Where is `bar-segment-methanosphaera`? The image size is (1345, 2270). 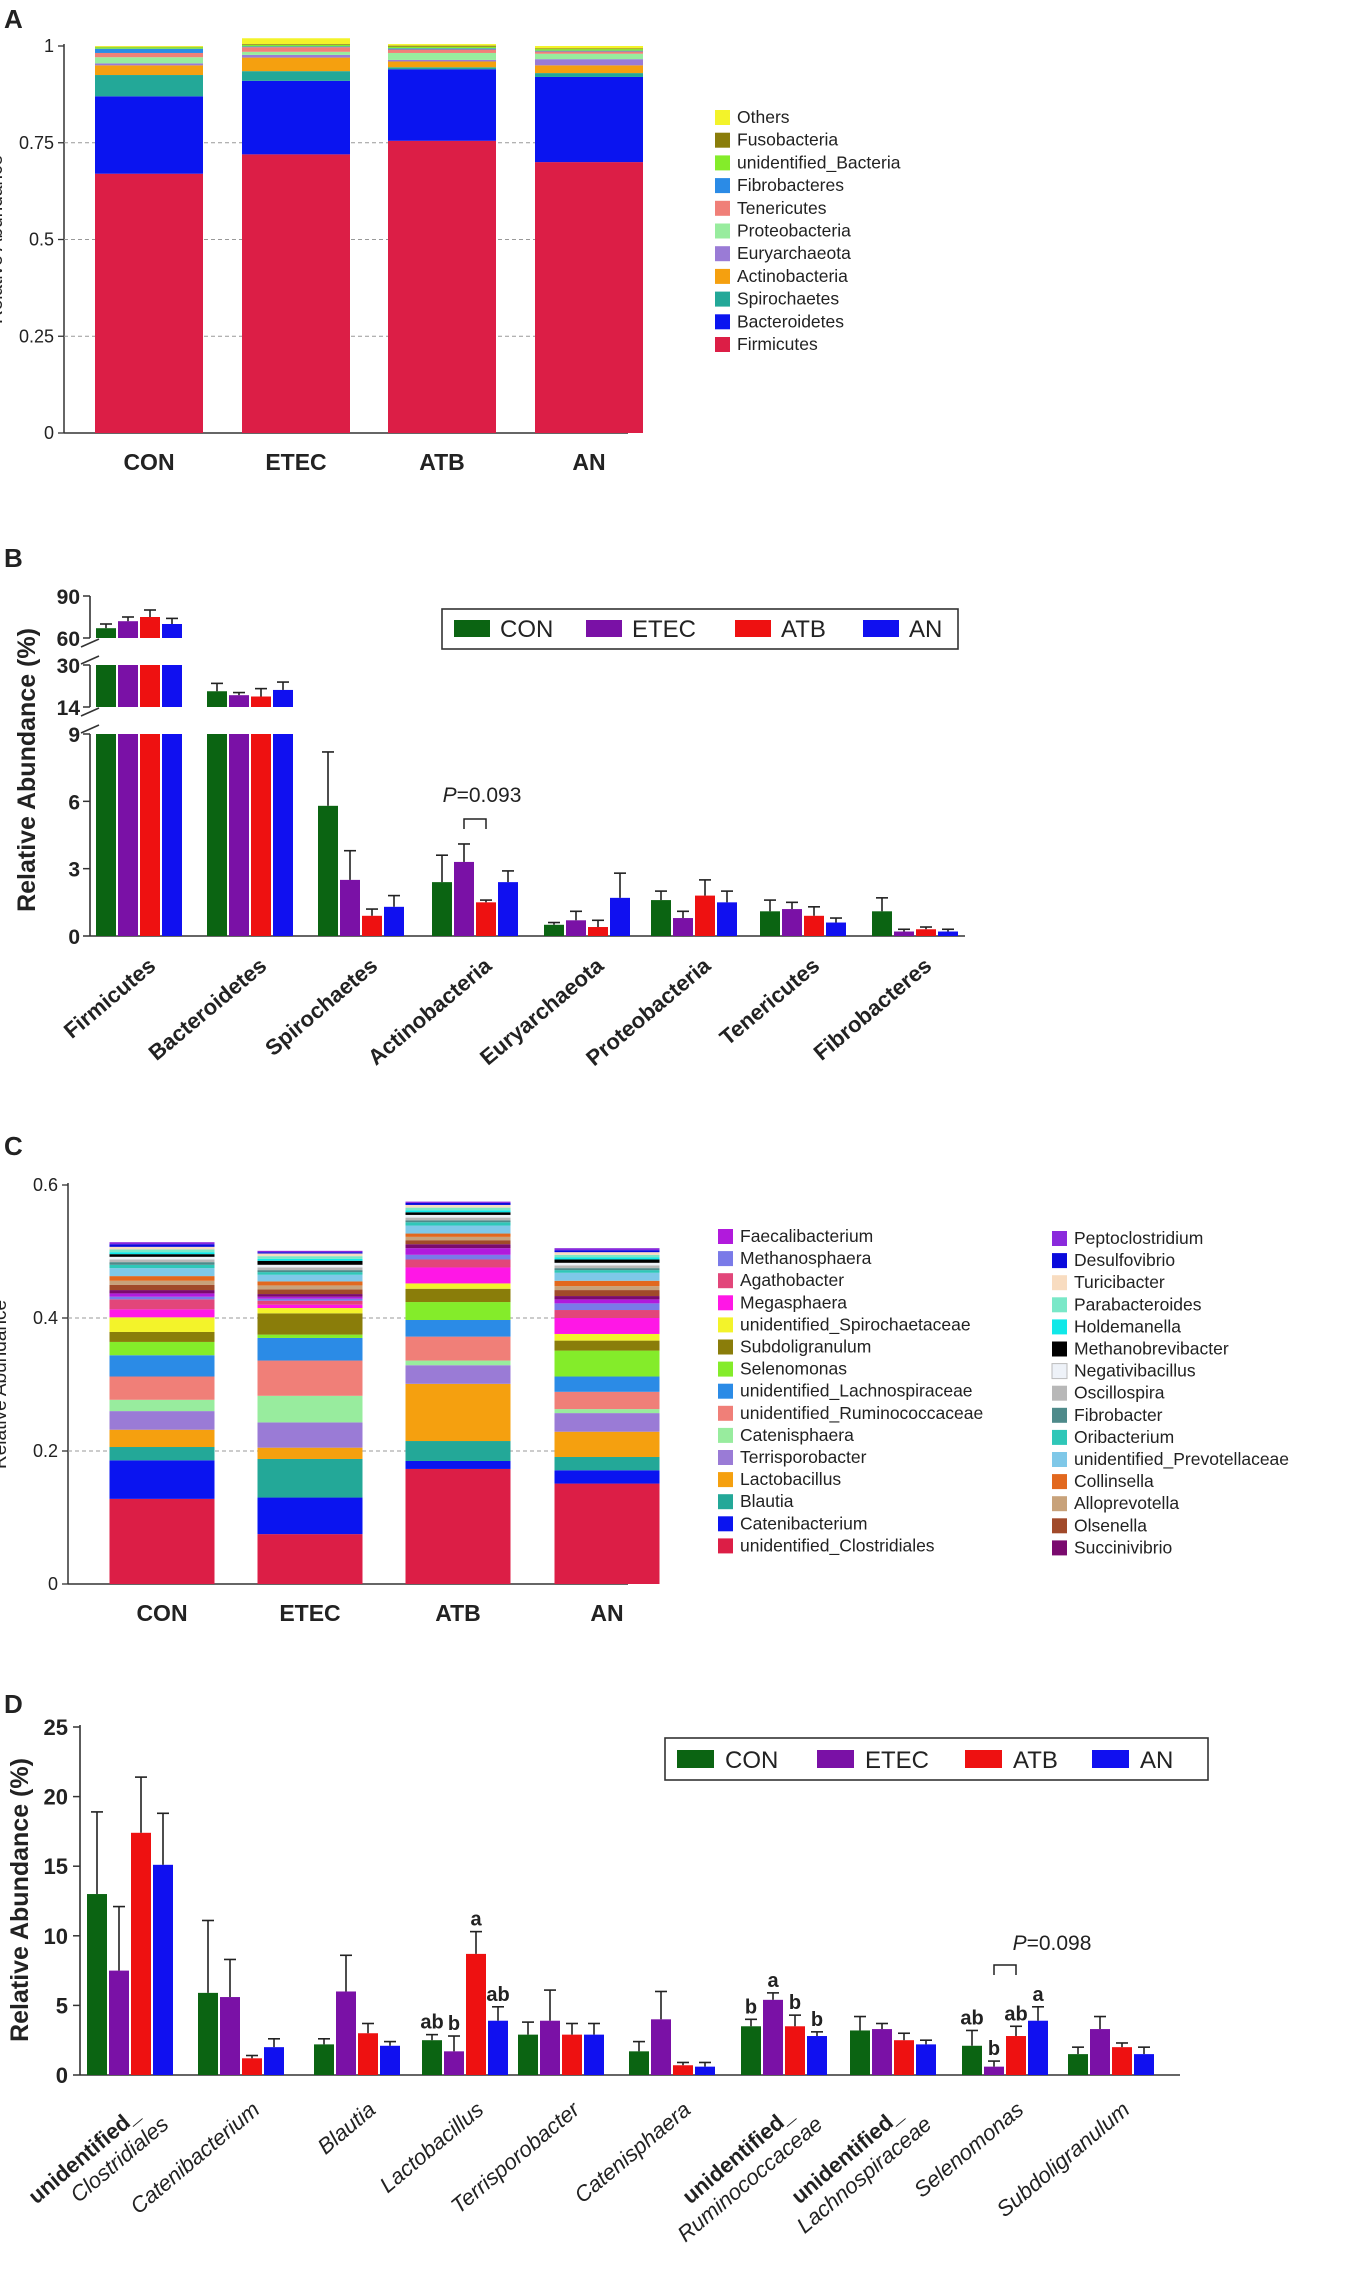
bar-segment-methanosphaera is located at coordinates (162, 1298).